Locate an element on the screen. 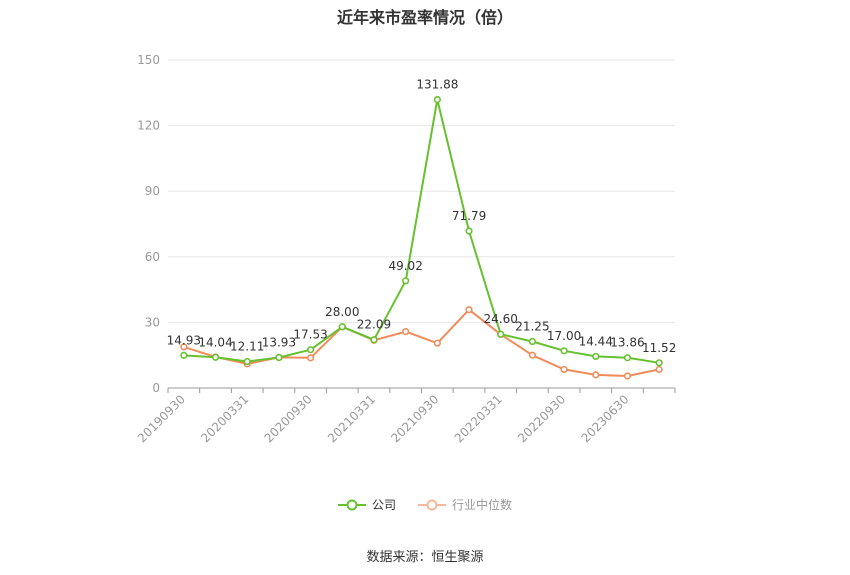 This screenshot has height=575, width=850. x-tick-label: 20210331 is located at coordinates (351, 418).